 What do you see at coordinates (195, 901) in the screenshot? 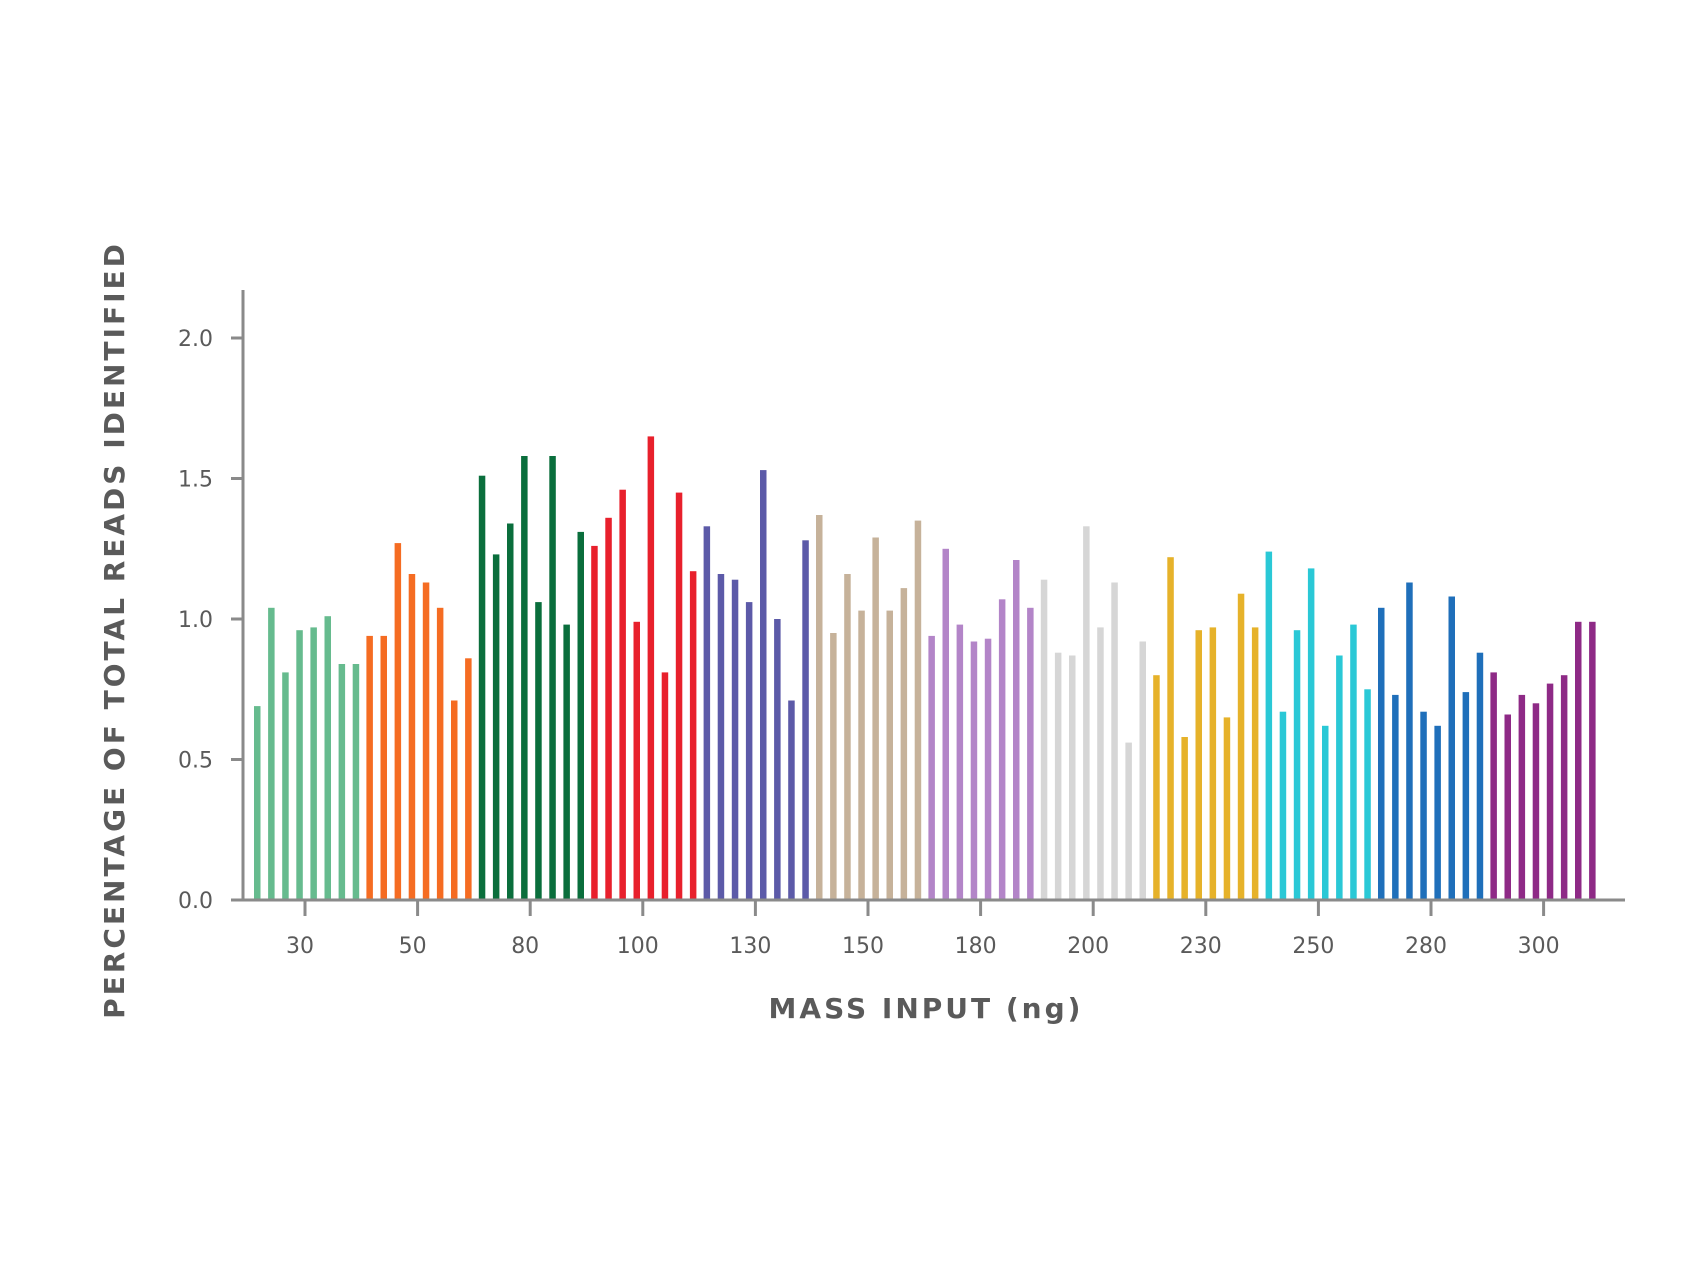
I see `y-tick-label: 0.0` at bounding box center [195, 901].